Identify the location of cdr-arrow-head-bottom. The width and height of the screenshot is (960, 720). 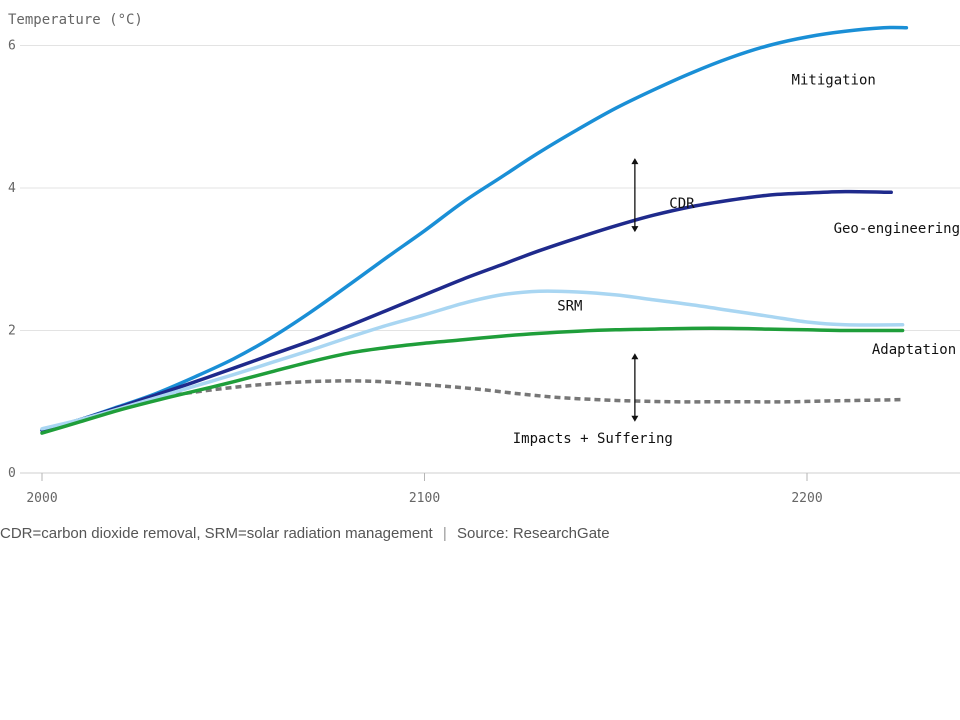
(635, 229).